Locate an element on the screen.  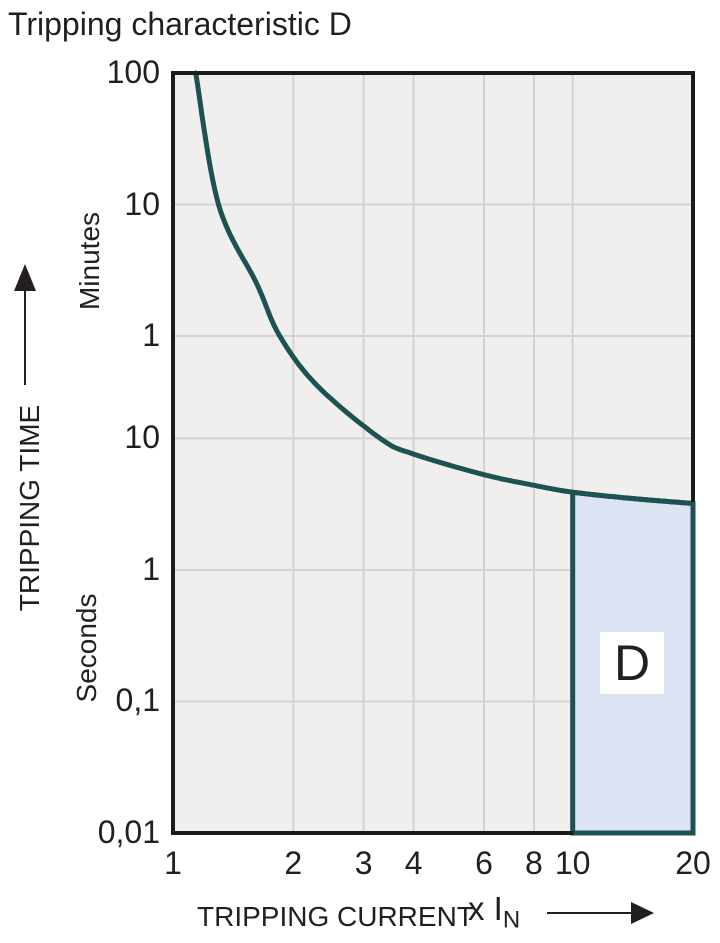
x-tick-label: 8 is located at coordinates (534, 863).